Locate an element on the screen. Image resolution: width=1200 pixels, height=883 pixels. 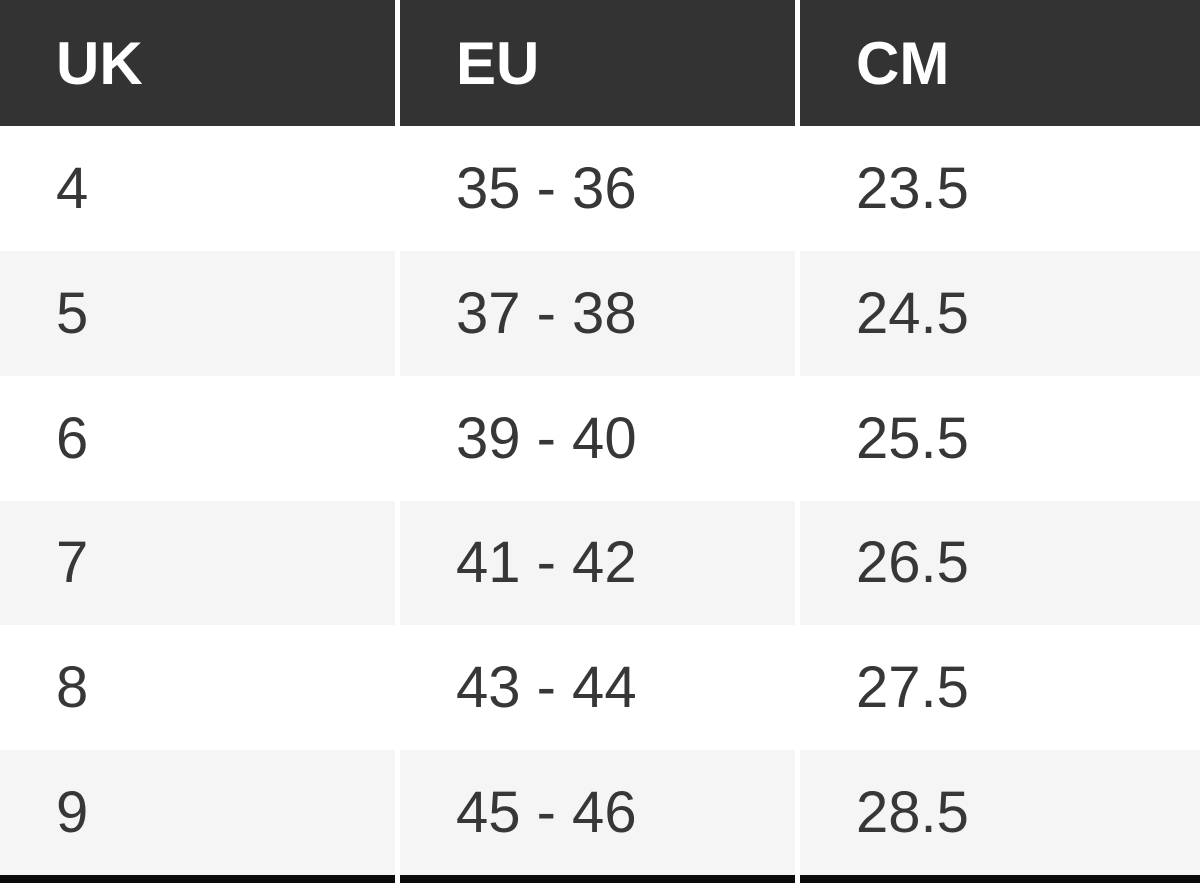
column-header-eu: EU is located at coordinates (597, 63).